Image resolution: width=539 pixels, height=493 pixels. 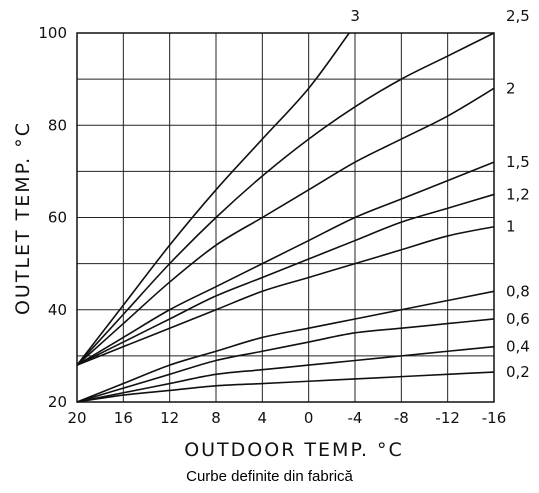 I want to click on chart-caption: Curbe definite din fabrică, so click(x=269, y=476).